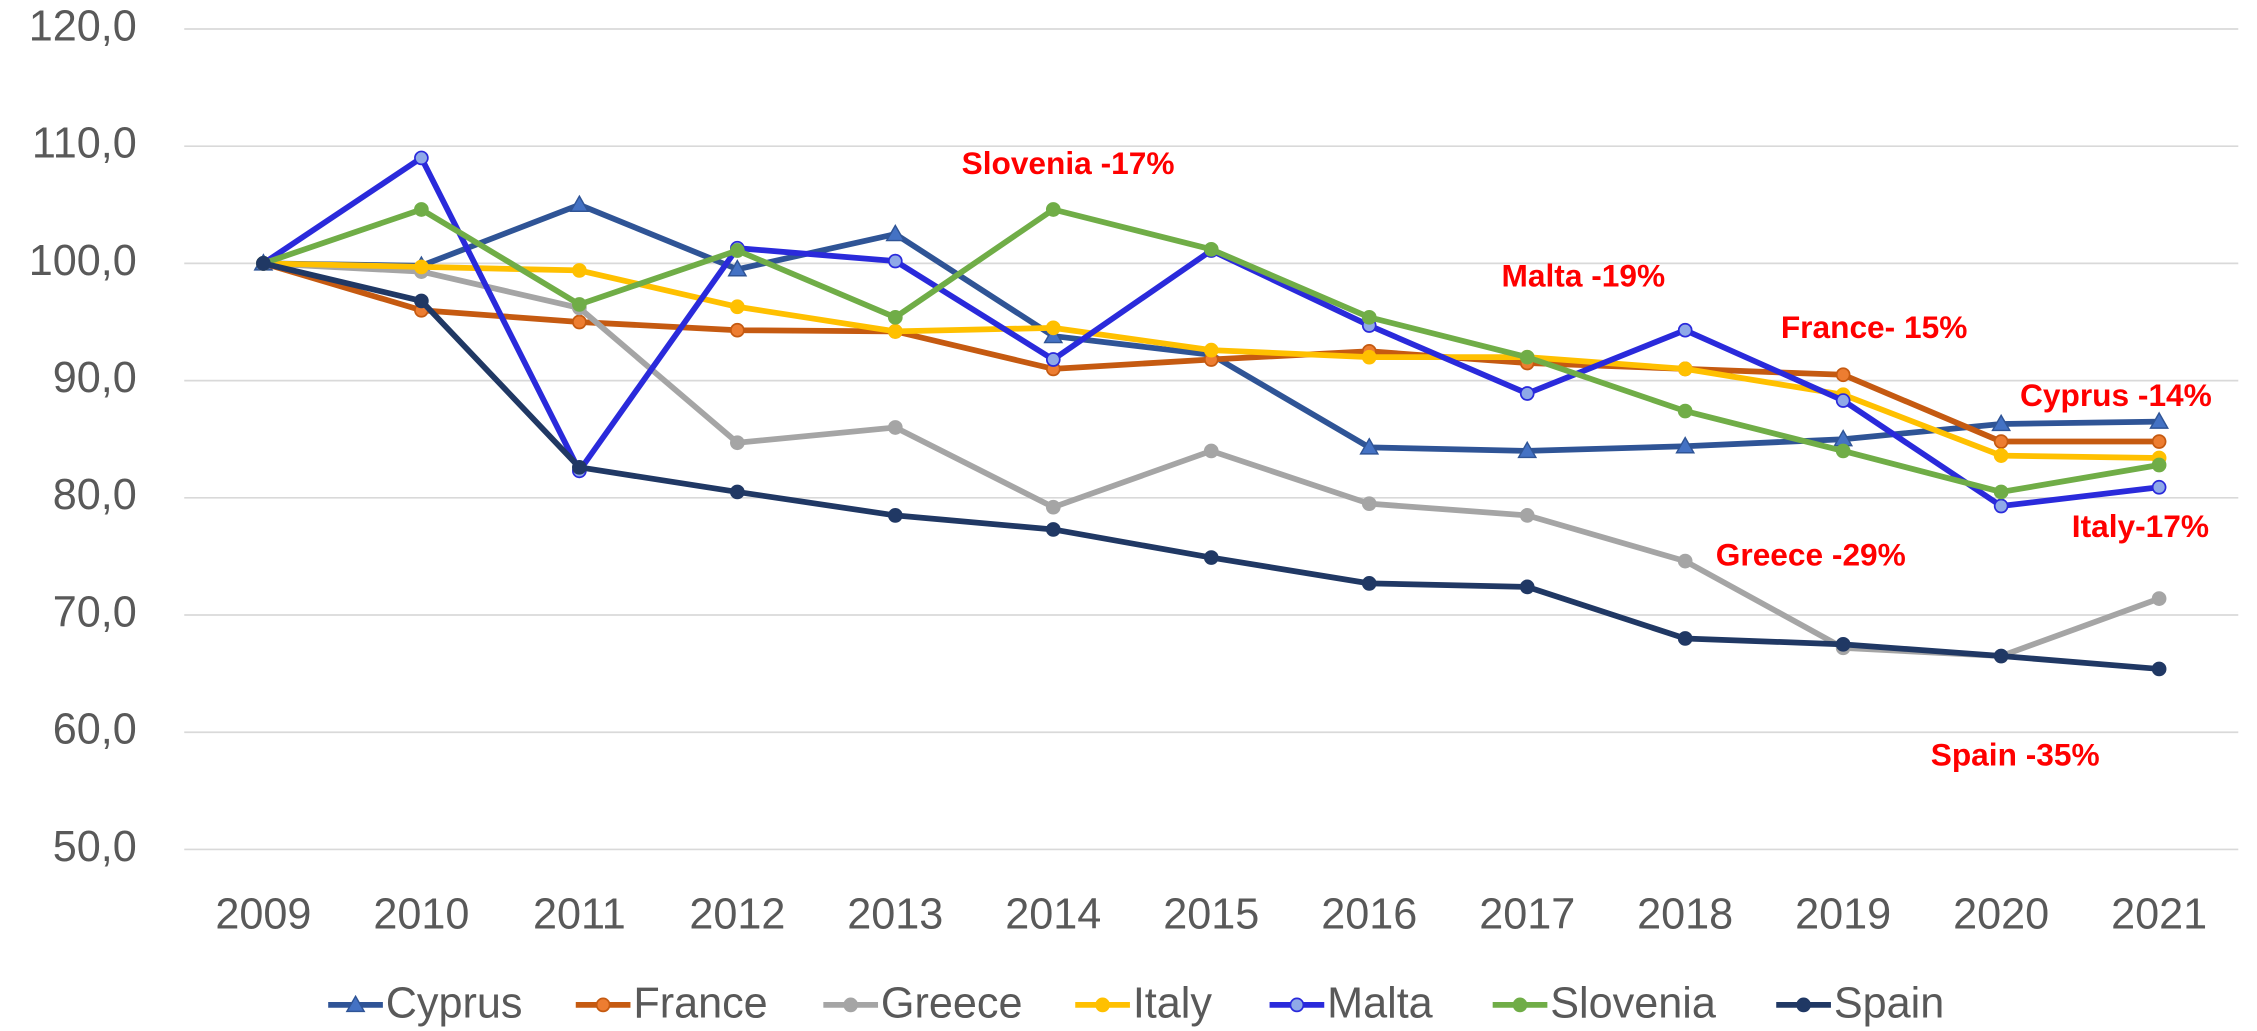  Describe the element at coordinates (95, 730) in the screenshot. I see `y-tick-label: 60,0` at that location.